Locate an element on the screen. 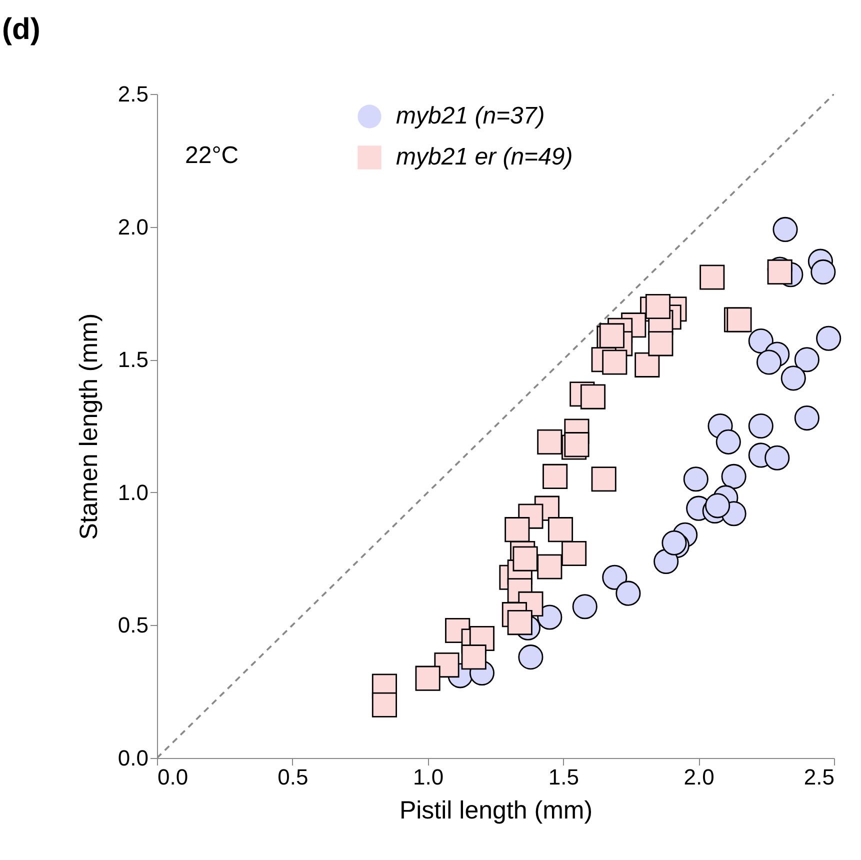 The image size is (861, 860). x-tick-label: 1.5 is located at coordinates (563, 777).